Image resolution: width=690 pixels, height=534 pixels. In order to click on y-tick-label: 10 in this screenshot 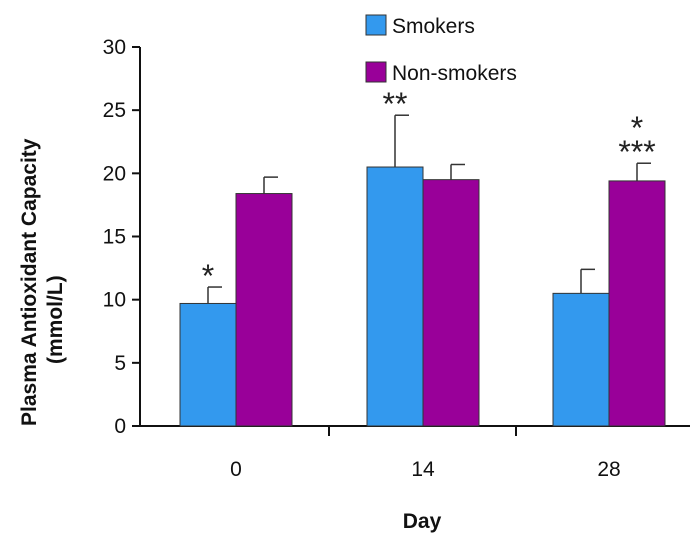, I will do `click(114, 300)`.